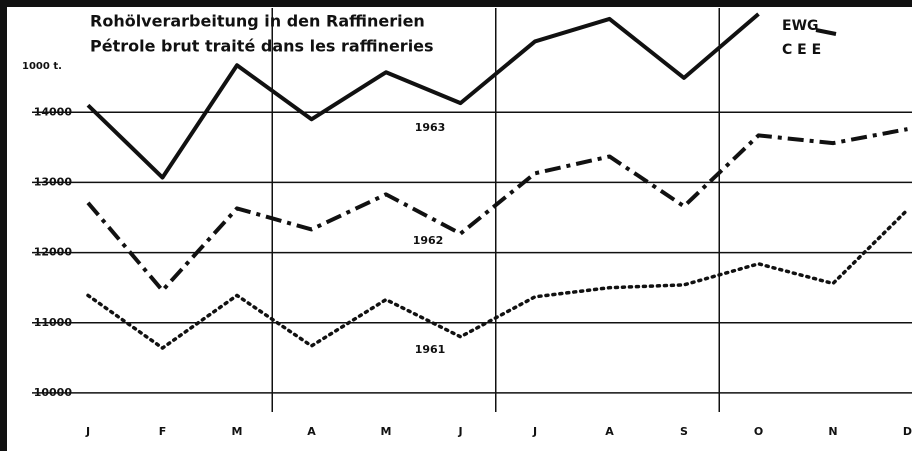 This screenshot has height=451, width=912. What do you see at coordinates (262, 46) in the screenshot?
I see `chart-subtitle: Pétrole brut traité dans les raffineries` at bounding box center [262, 46].